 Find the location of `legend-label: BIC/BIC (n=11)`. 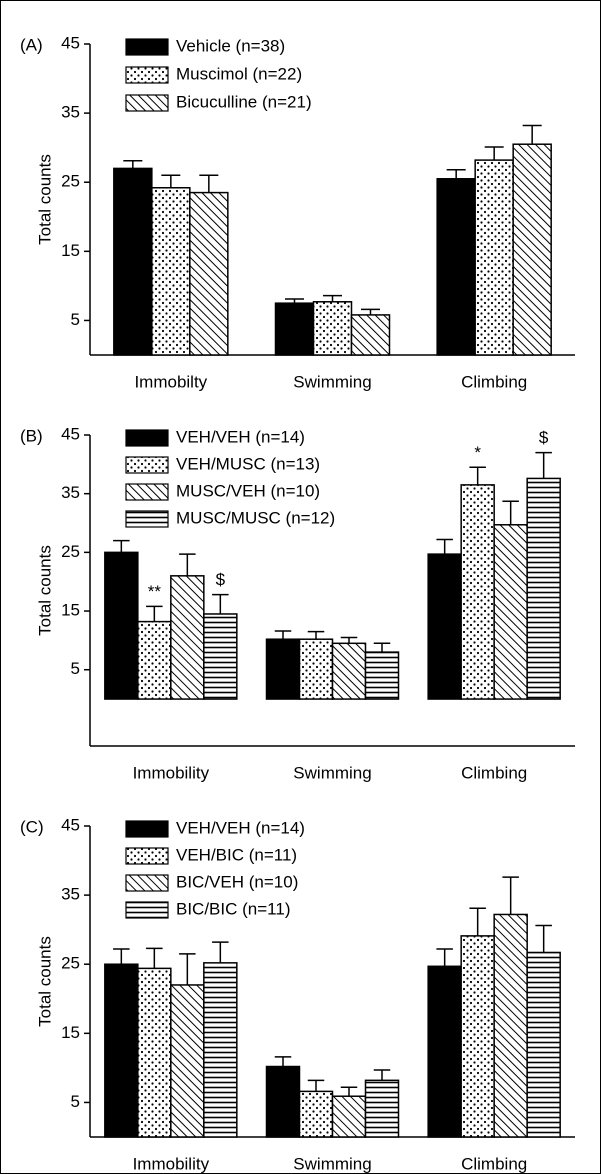

legend-label: BIC/BIC (n=11) is located at coordinates (233, 908).